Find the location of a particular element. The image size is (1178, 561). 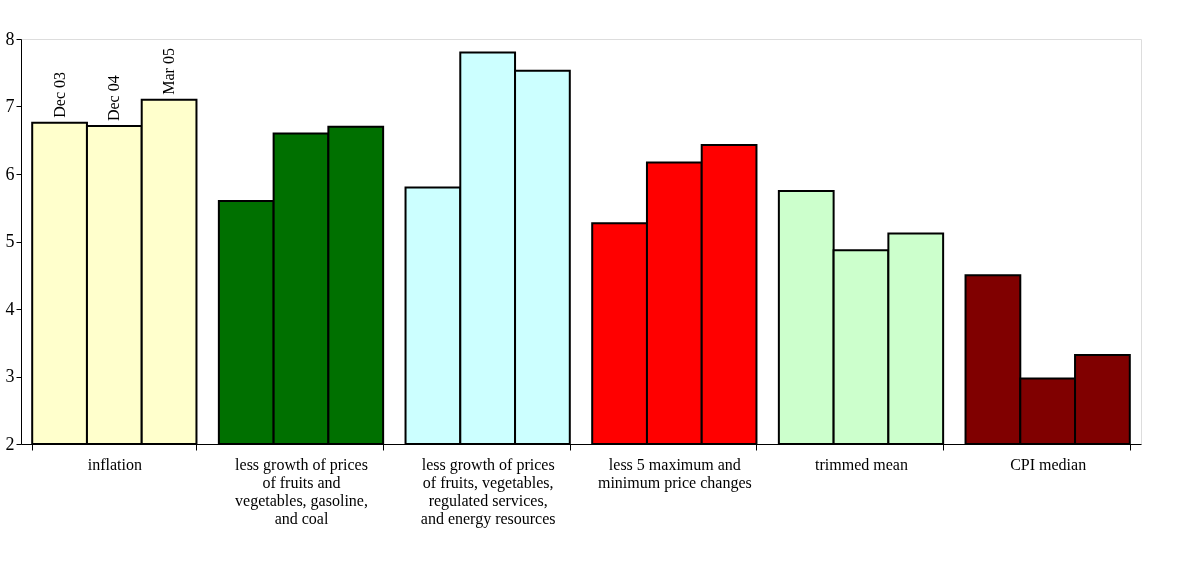

text: Dec 03 is located at coordinates (59, 94).